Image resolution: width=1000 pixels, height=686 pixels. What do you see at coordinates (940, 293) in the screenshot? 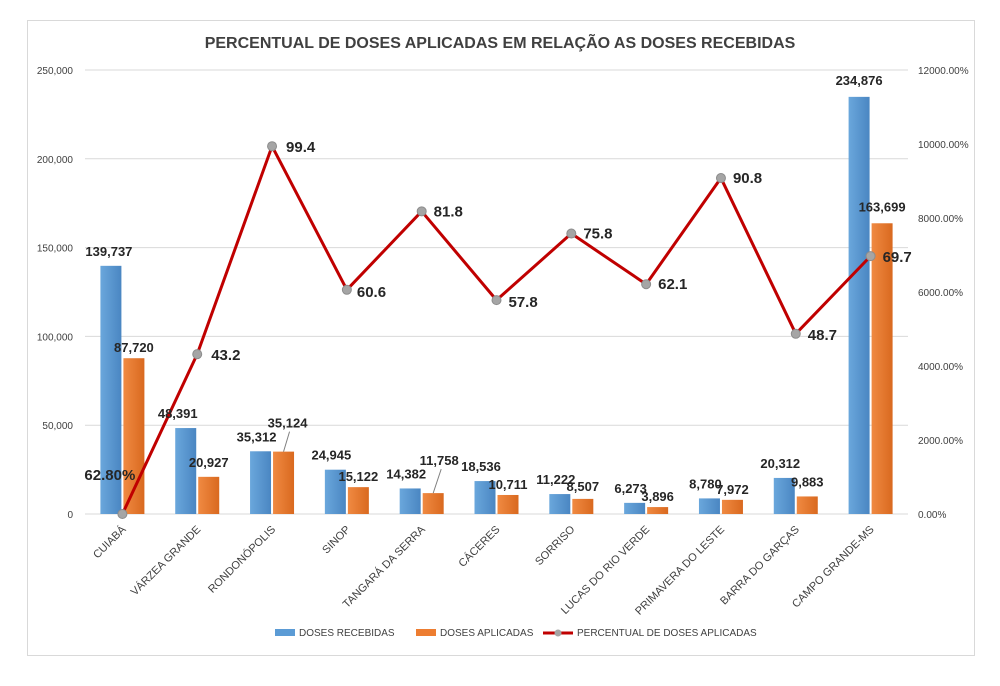
I see `right-tick-label: 6000.00%` at bounding box center [940, 293].